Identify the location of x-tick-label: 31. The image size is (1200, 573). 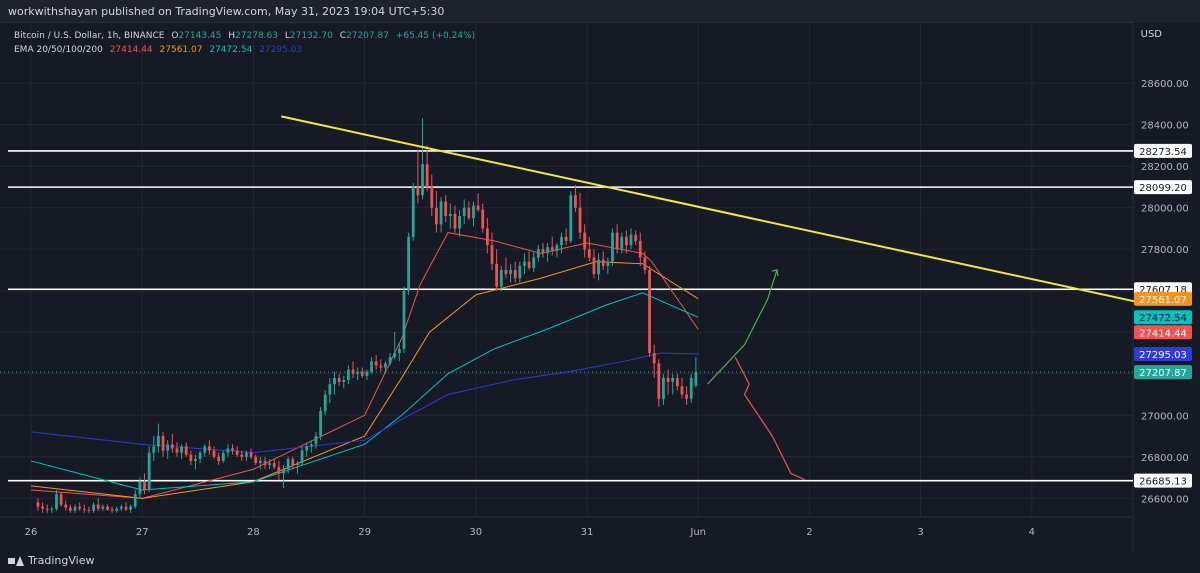
(587, 532).